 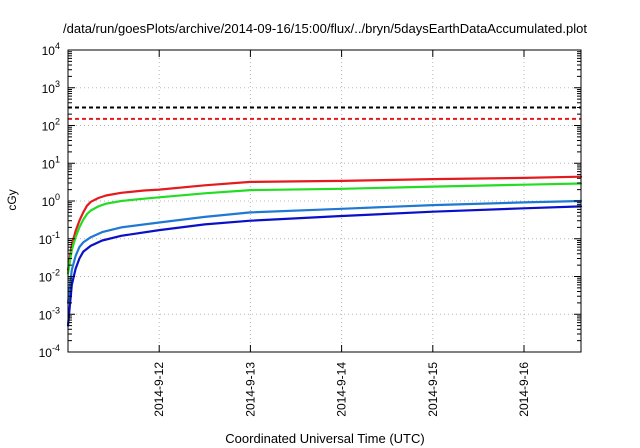 What do you see at coordinates (433, 389) in the screenshot?
I see `x-tick-label: 2014-9-15` at bounding box center [433, 389].